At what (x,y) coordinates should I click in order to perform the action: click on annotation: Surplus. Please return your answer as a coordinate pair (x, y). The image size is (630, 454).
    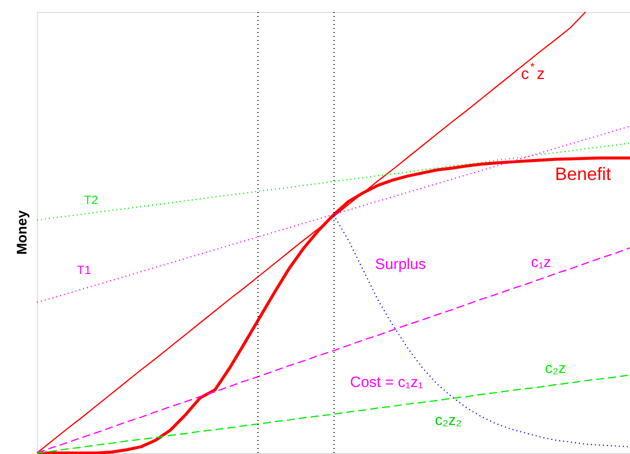
    Looking at the image, I should click on (400, 264).